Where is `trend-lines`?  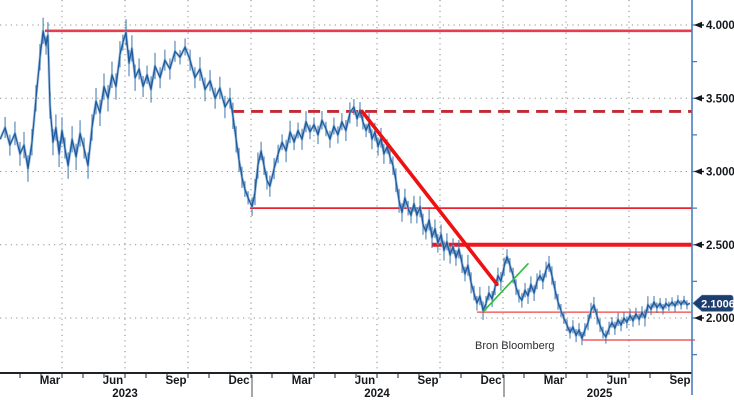 trend-lines is located at coordinates (444, 210).